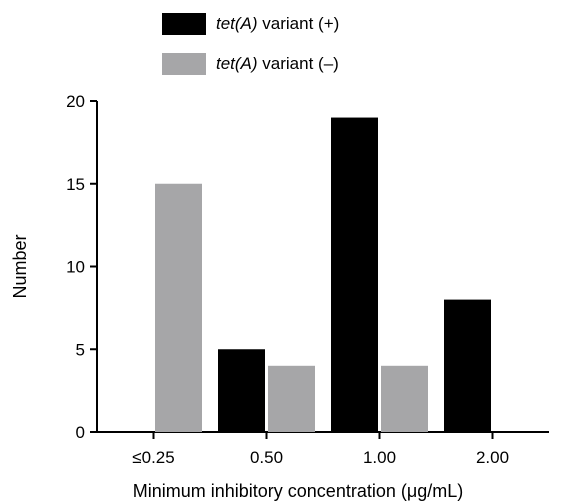 Image resolution: width=567 pixels, height=504 pixels. Describe the element at coordinates (80, 432) in the screenshot. I see `y-tick-label-0: 0` at that location.